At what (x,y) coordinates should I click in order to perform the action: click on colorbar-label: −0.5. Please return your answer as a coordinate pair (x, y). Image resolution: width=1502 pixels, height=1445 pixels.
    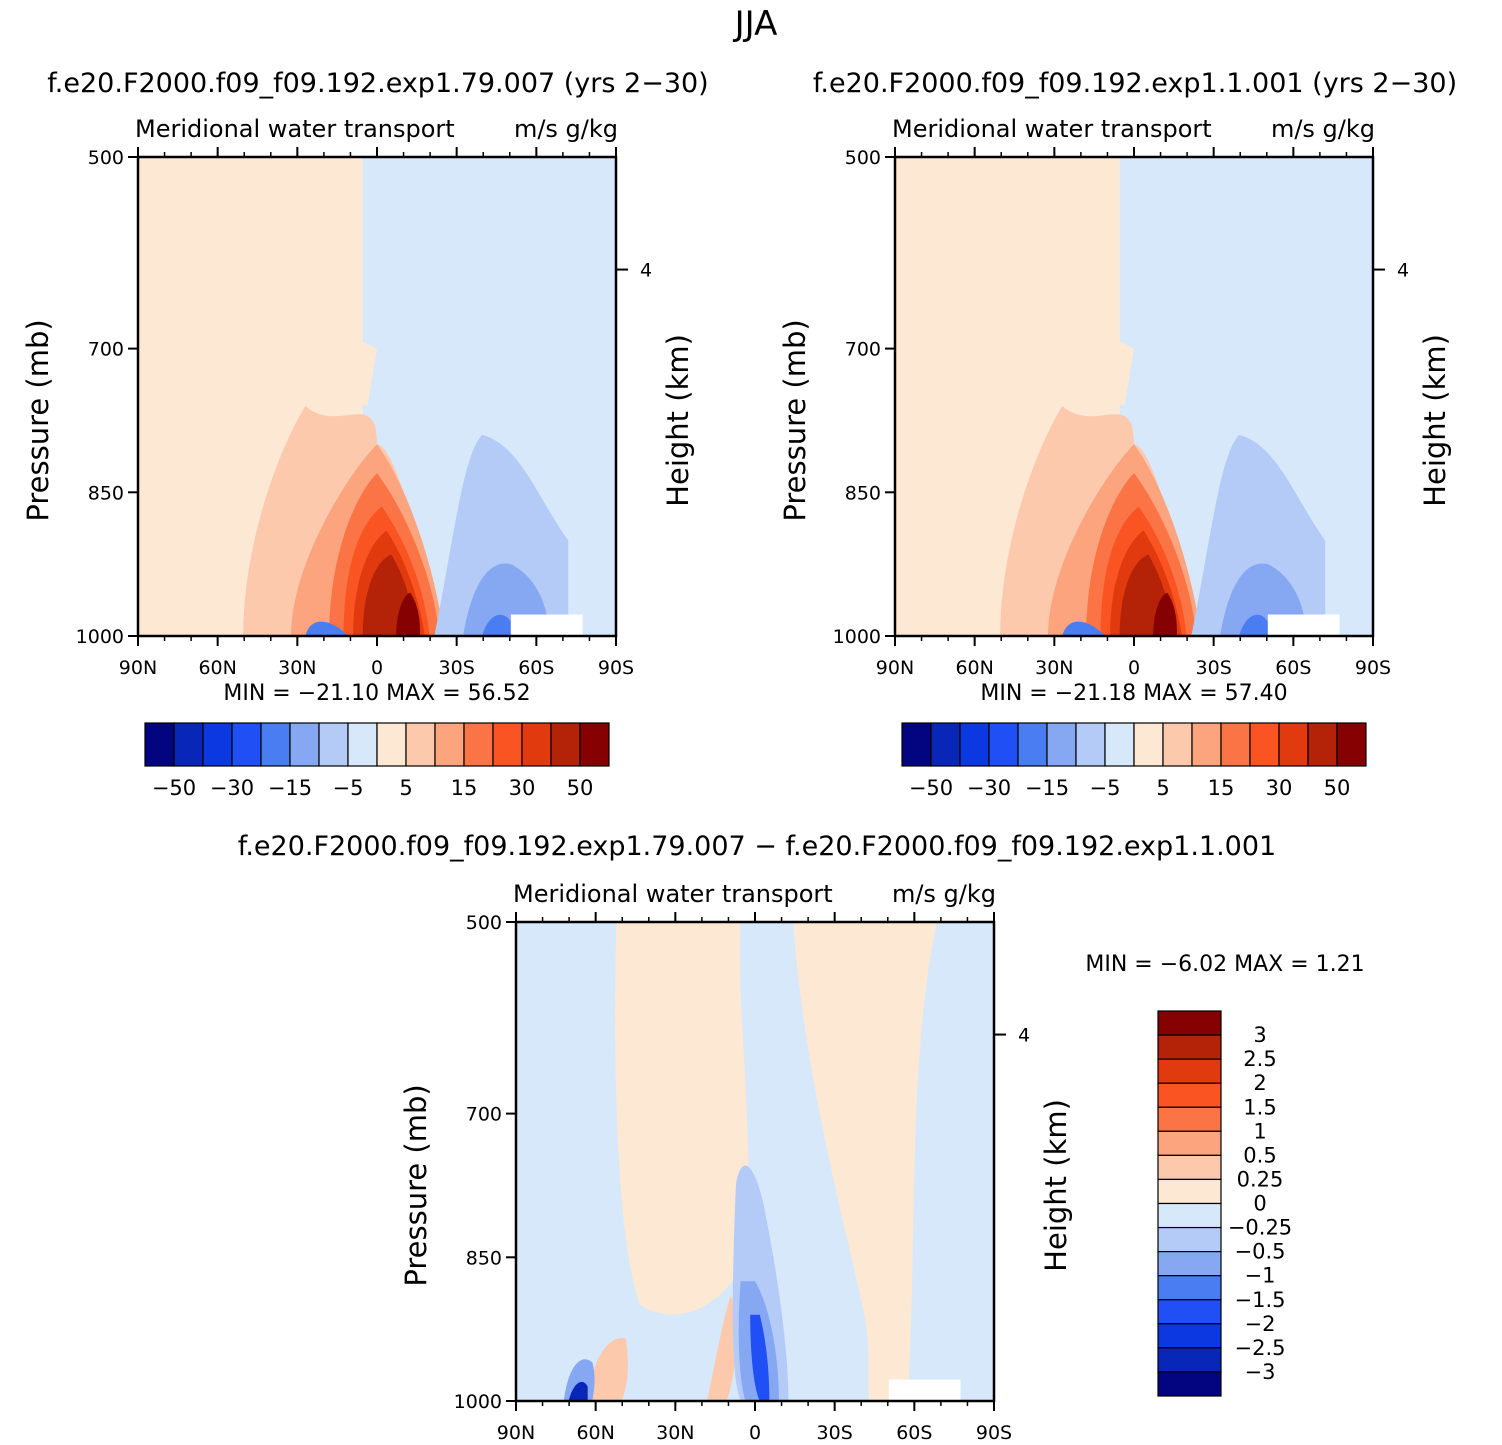
    Looking at the image, I should click on (1260, 1252).